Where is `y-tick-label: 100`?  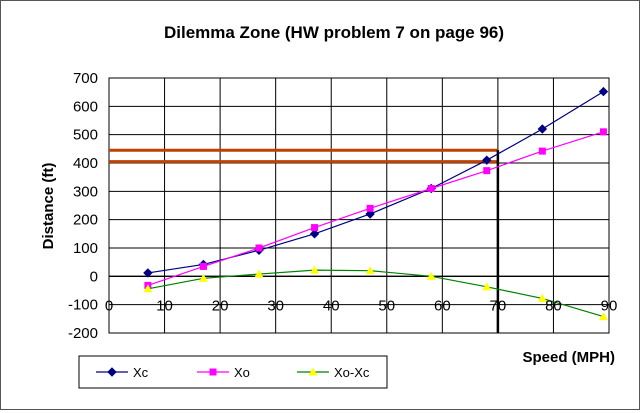 y-tick-label: 100 is located at coordinates (85, 248).